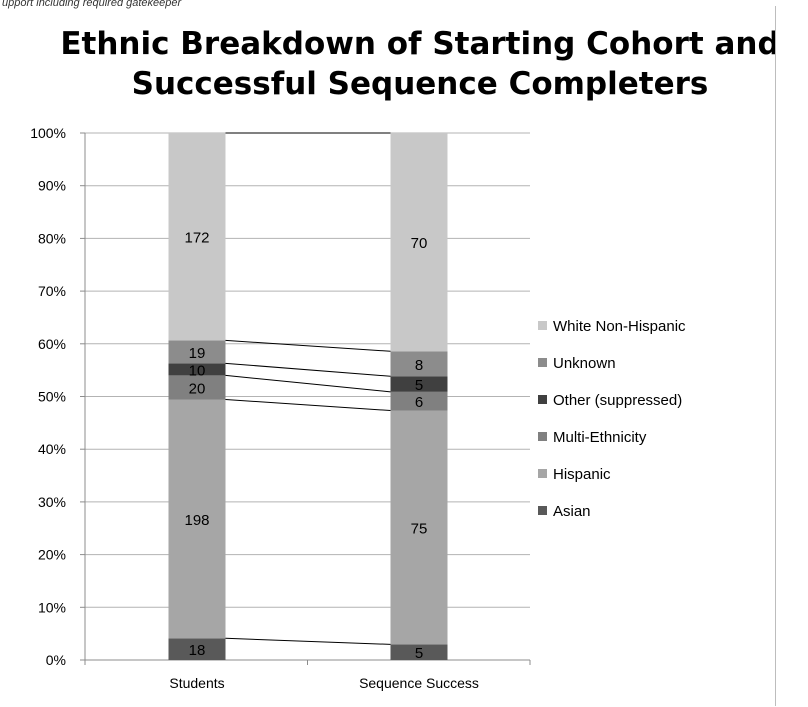  Describe the element at coordinates (196, 683) in the screenshot. I see `category-label: Students` at that location.